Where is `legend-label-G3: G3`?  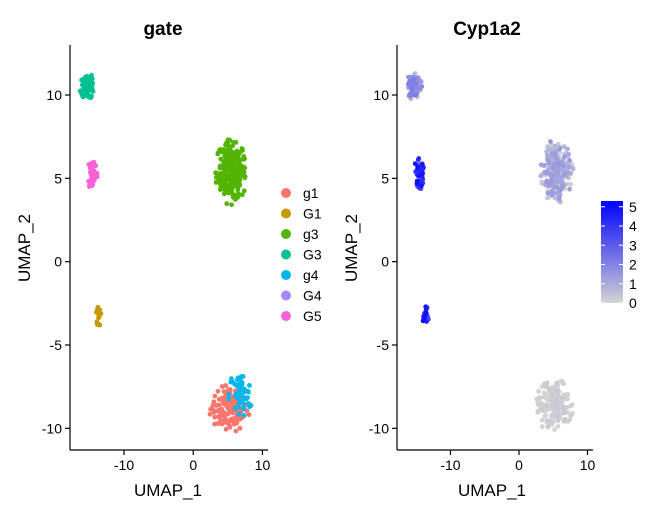 legend-label-G3: G3 is located at coordinates (312, 255).